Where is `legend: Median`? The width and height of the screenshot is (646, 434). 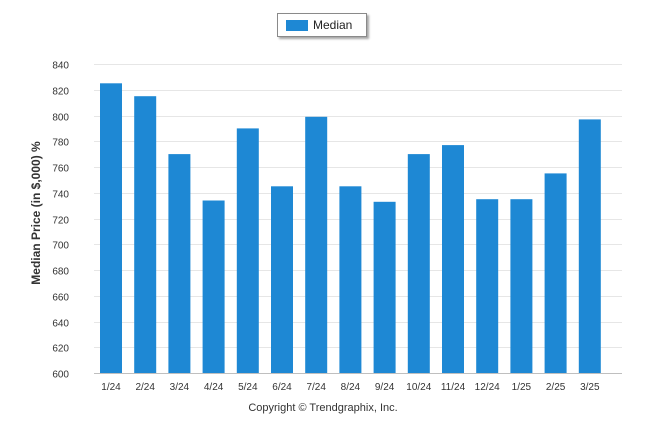
legend: Median is located at coordinates (322, 25).